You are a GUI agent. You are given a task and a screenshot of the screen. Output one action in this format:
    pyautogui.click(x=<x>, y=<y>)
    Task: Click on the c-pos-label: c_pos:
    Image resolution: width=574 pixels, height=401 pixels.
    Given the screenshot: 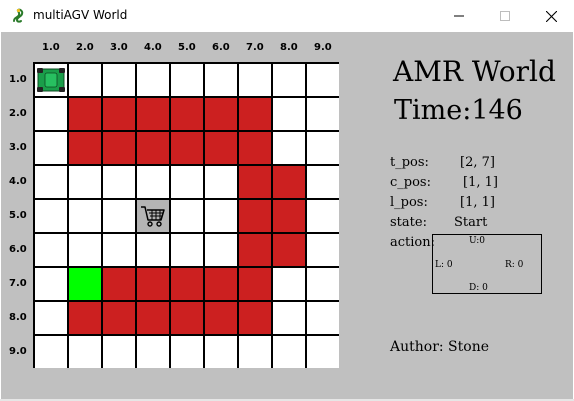 What is the action you would take?
    pyautogui.click(x=410, y=182)
    